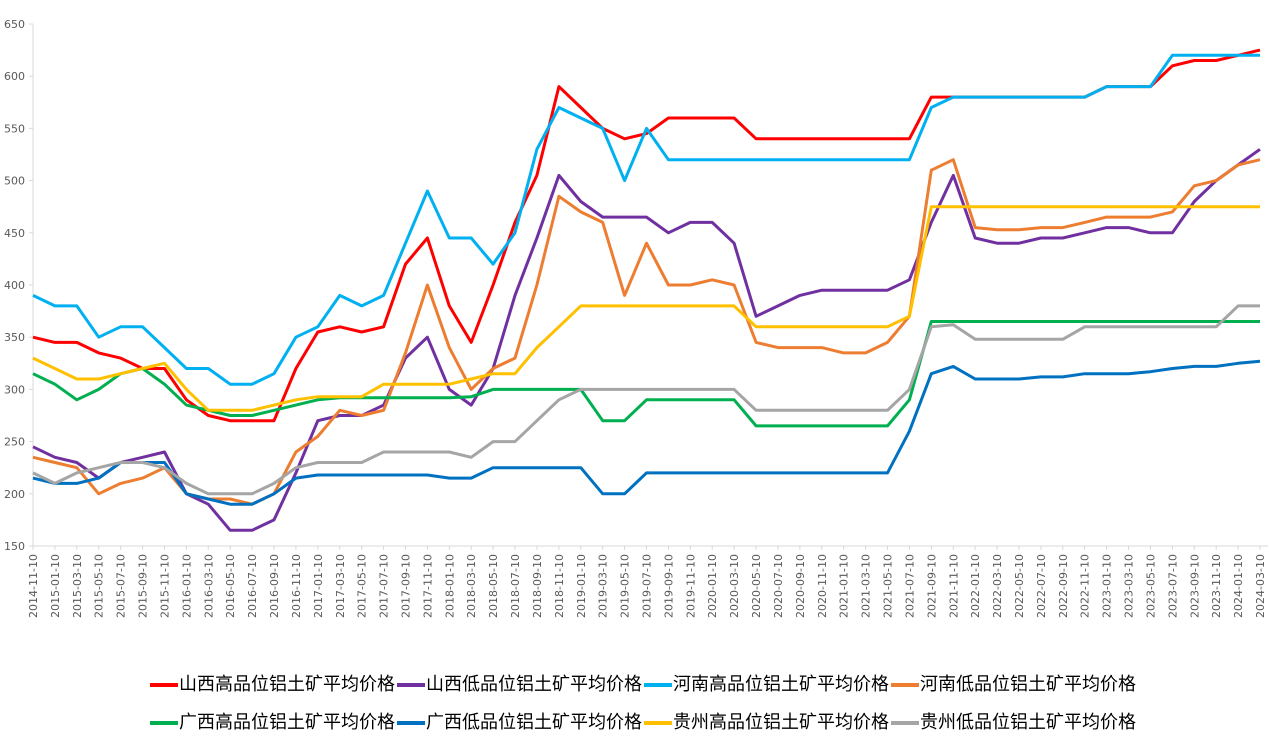 The image size is (1269, 739). I want to click on x-tick-label: 2024-01-10, so click(1238, 586).